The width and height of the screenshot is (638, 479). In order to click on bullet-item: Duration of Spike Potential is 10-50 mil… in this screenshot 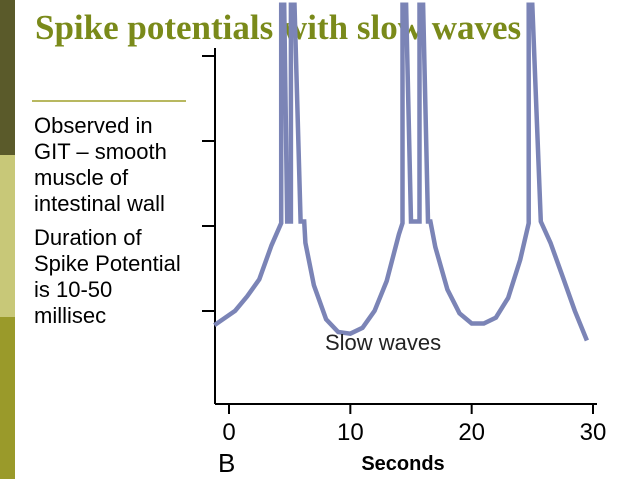, I will do `click(107, 276)`.